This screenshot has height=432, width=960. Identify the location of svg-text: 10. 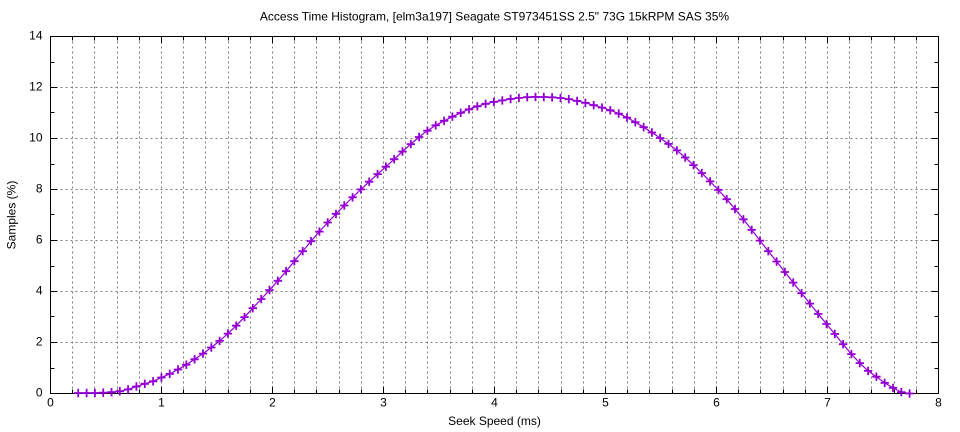
(36, 137).